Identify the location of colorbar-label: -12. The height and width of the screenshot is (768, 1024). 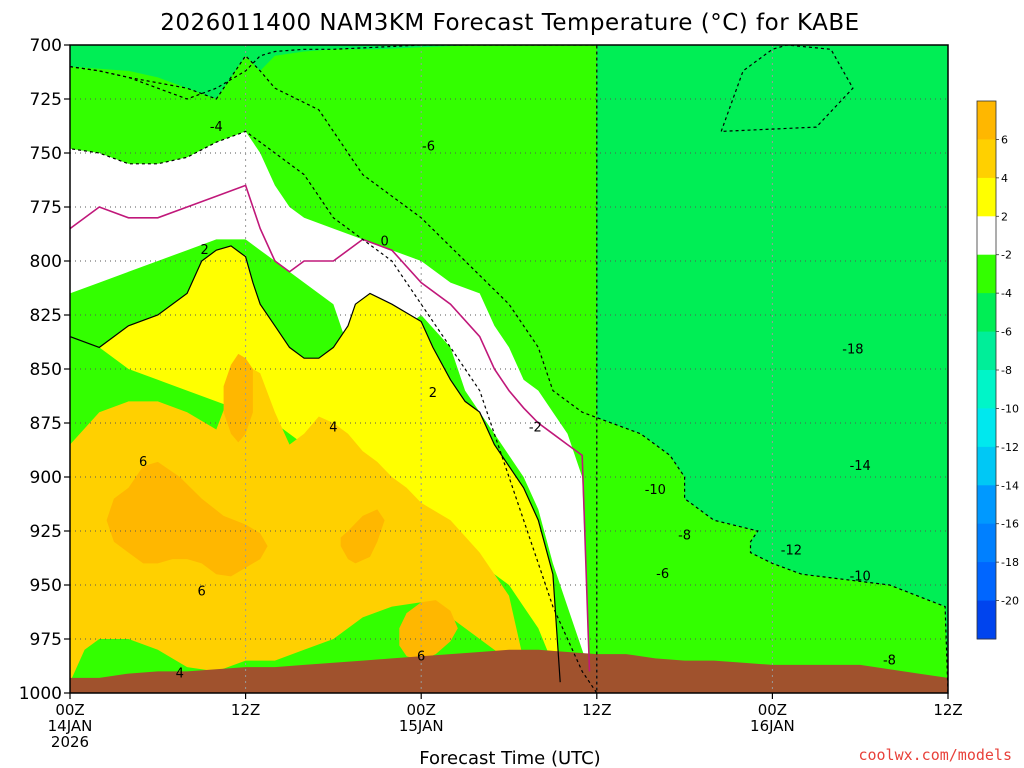
(1010, 447).